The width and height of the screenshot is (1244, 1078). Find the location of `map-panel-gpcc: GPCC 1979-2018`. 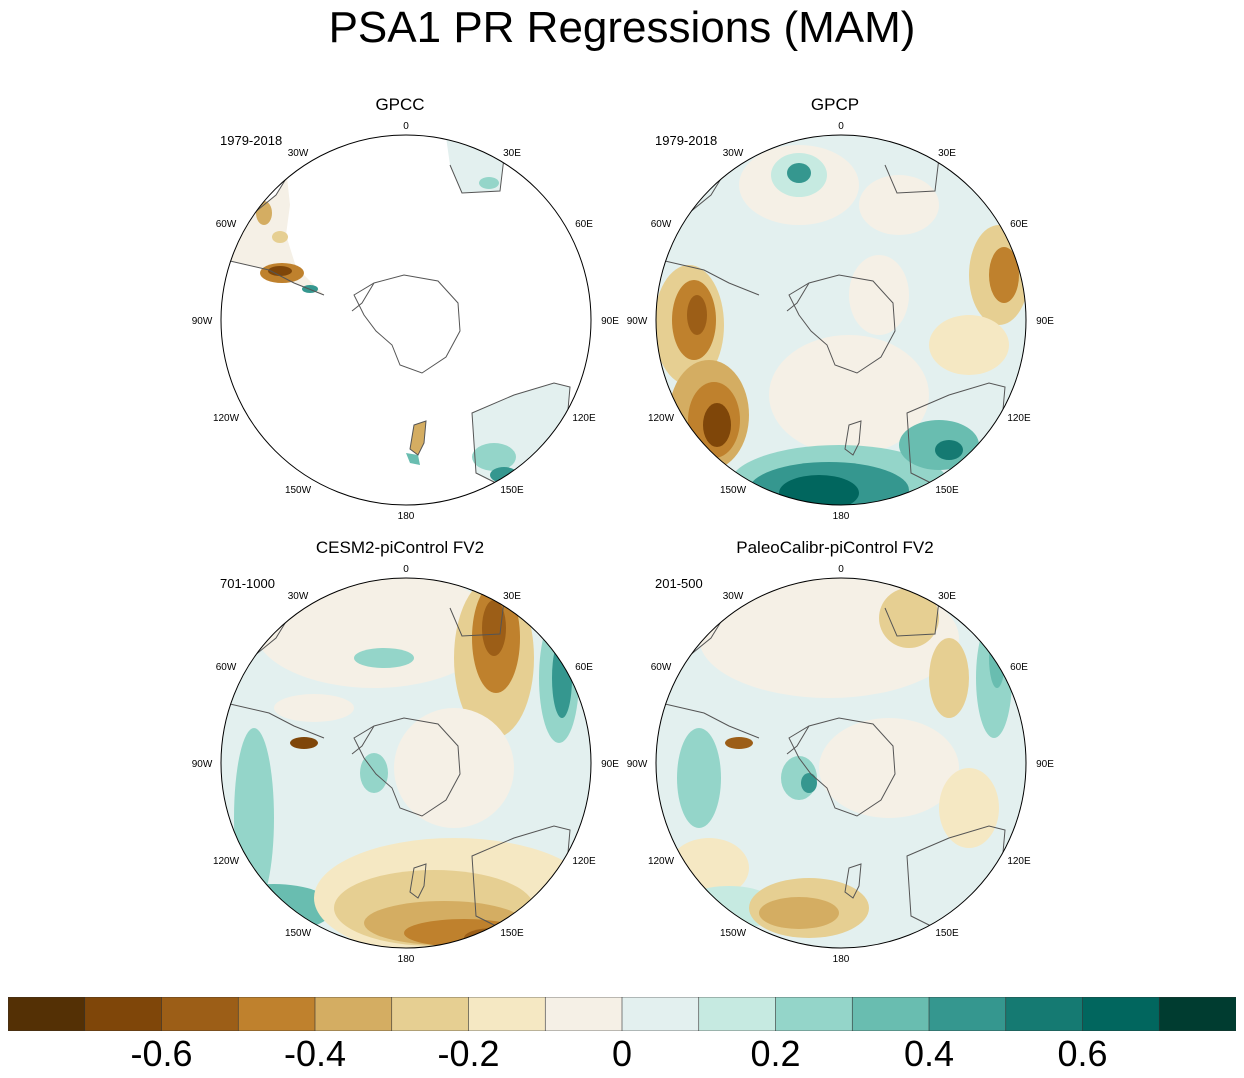

map-panel-gpcc: GPCC 1979-2018 is located at coordinates (406, 308).